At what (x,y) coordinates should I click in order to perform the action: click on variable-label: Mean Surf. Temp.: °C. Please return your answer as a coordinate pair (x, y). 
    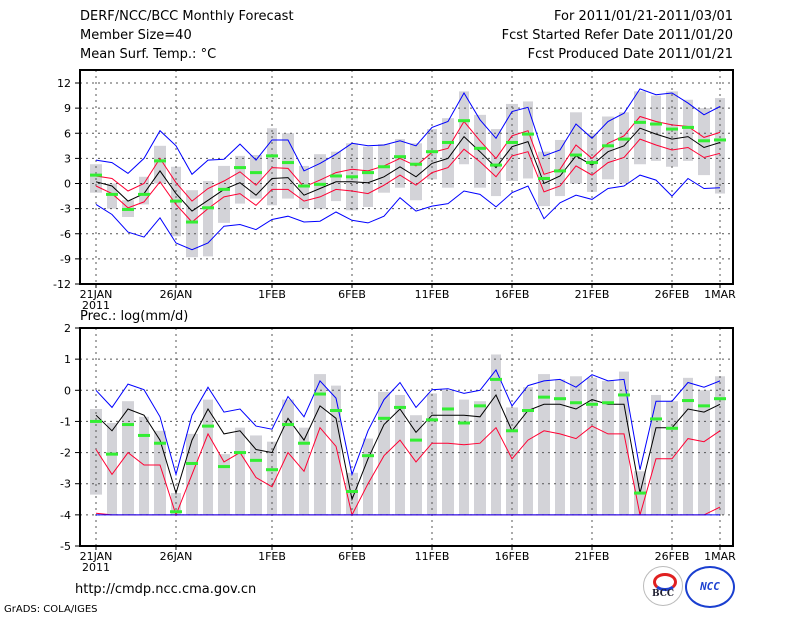
    Looking at the image, I should click on (148, 54).